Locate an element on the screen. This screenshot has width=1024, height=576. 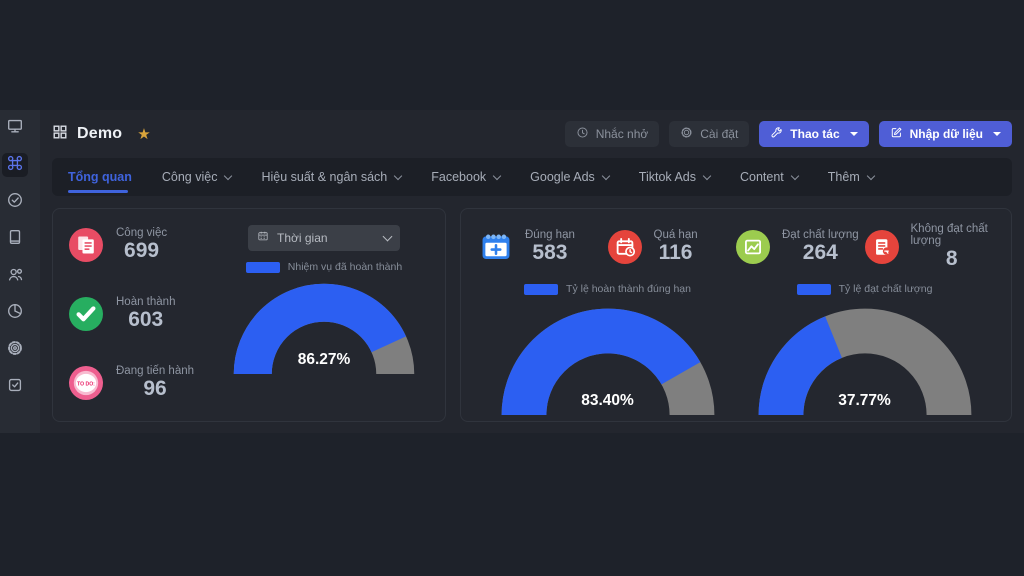
favorite-star-icon: ★ is located at coordinates (144, 134).